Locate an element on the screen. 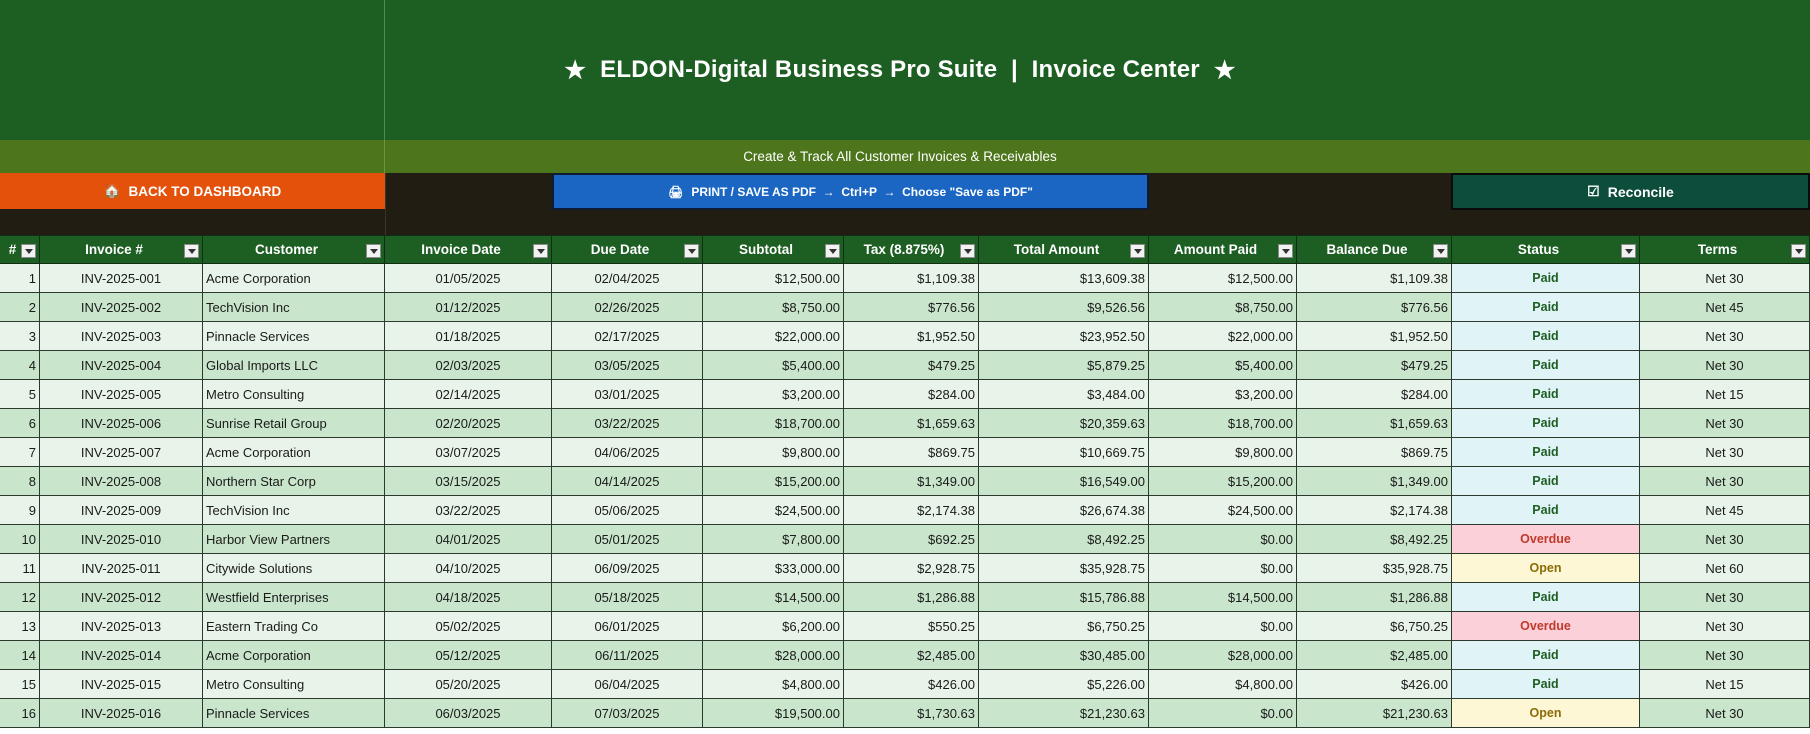  cell-row-number: 7 is located at coordinates (20, 452).